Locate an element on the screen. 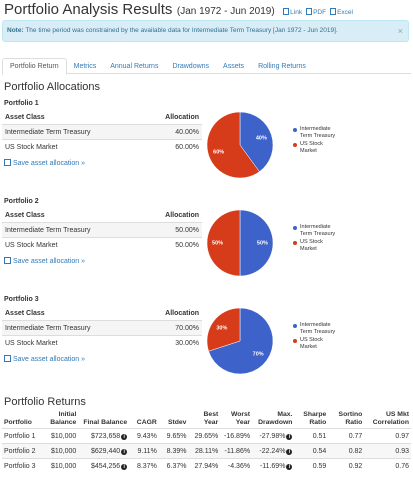 The image size is (413, 480). tab: Drawdowns is located at coordinates (191, 66).